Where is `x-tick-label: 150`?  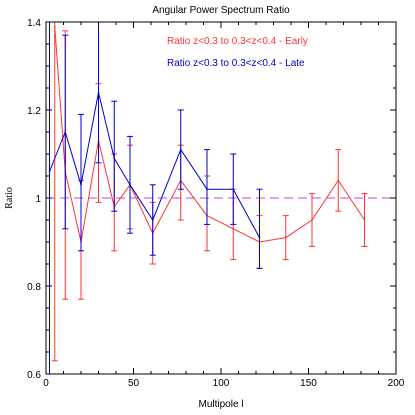 x-tick-label: 150 is located at coordinates (308, 383).